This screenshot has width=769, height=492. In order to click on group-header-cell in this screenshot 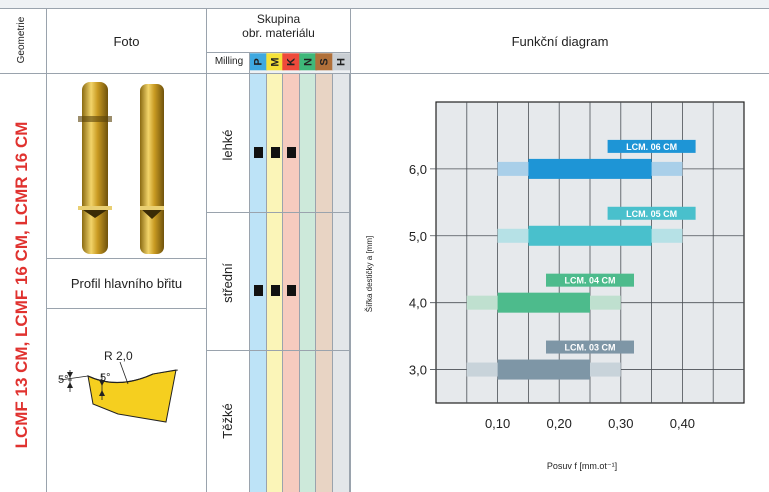, I will do `click(278, 30)`.